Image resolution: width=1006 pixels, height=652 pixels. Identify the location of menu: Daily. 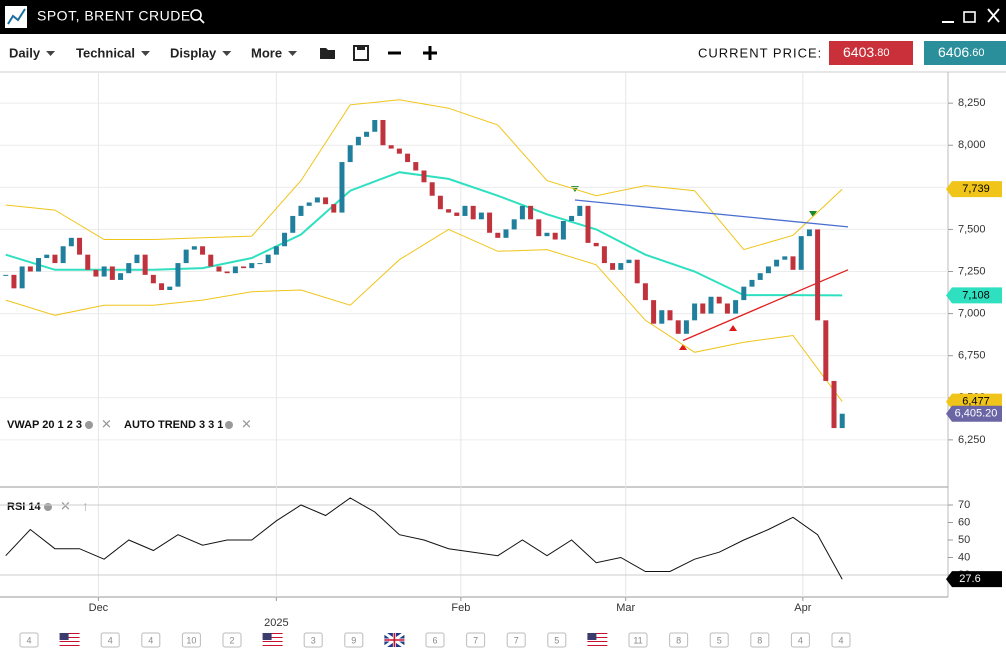
(25, 52).